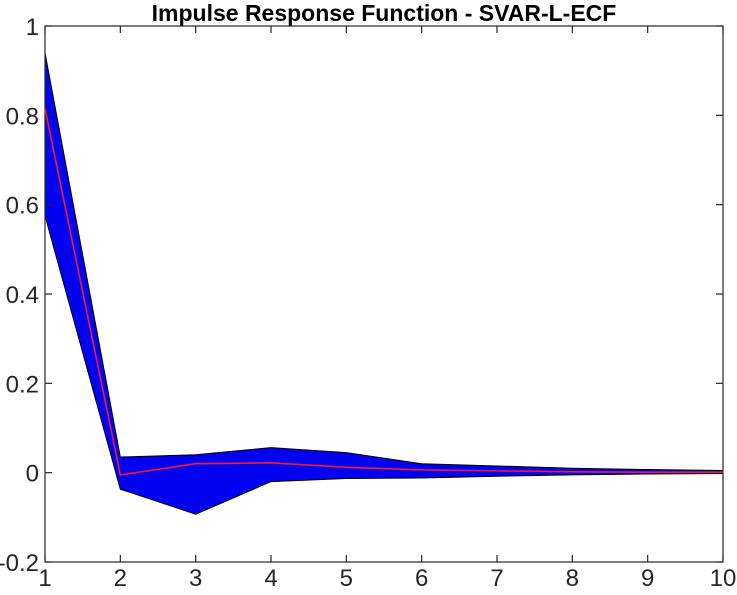  I want to click on y-tick-label: -0.2, so click(19, 563).